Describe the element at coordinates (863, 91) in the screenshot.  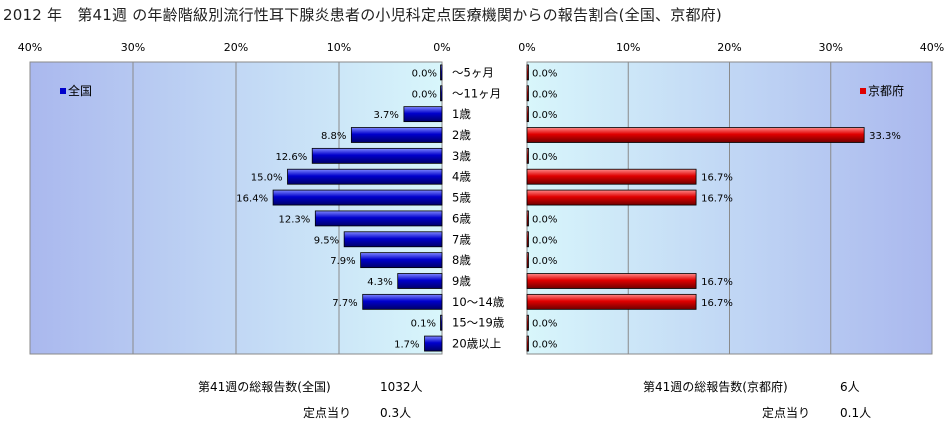
I see `kyoto-legend-swatch` at that location.